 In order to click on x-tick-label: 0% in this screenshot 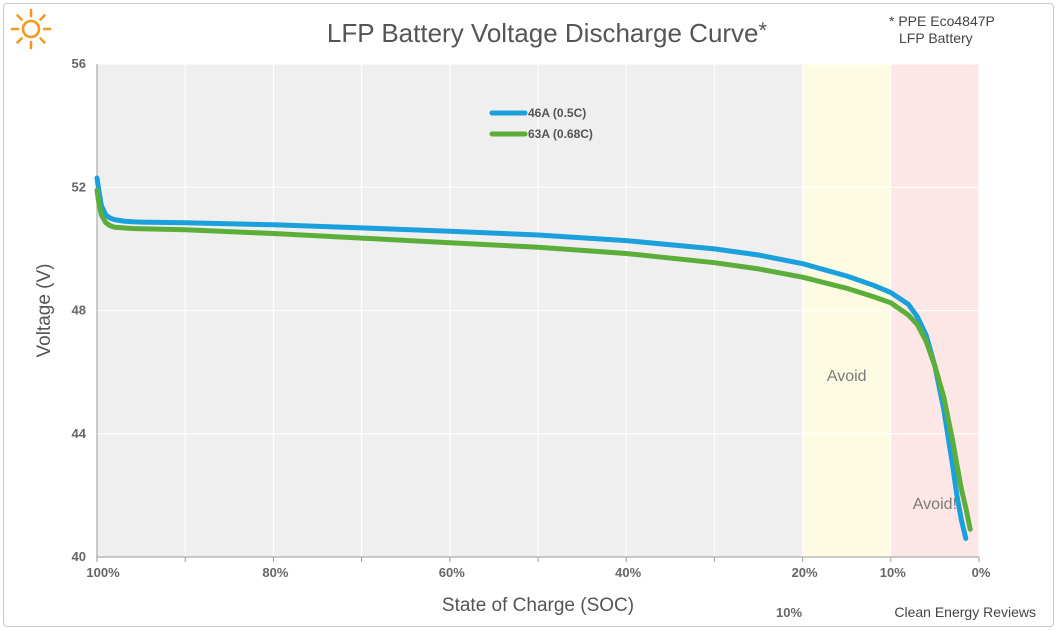, I will do `click(981, 572)`.